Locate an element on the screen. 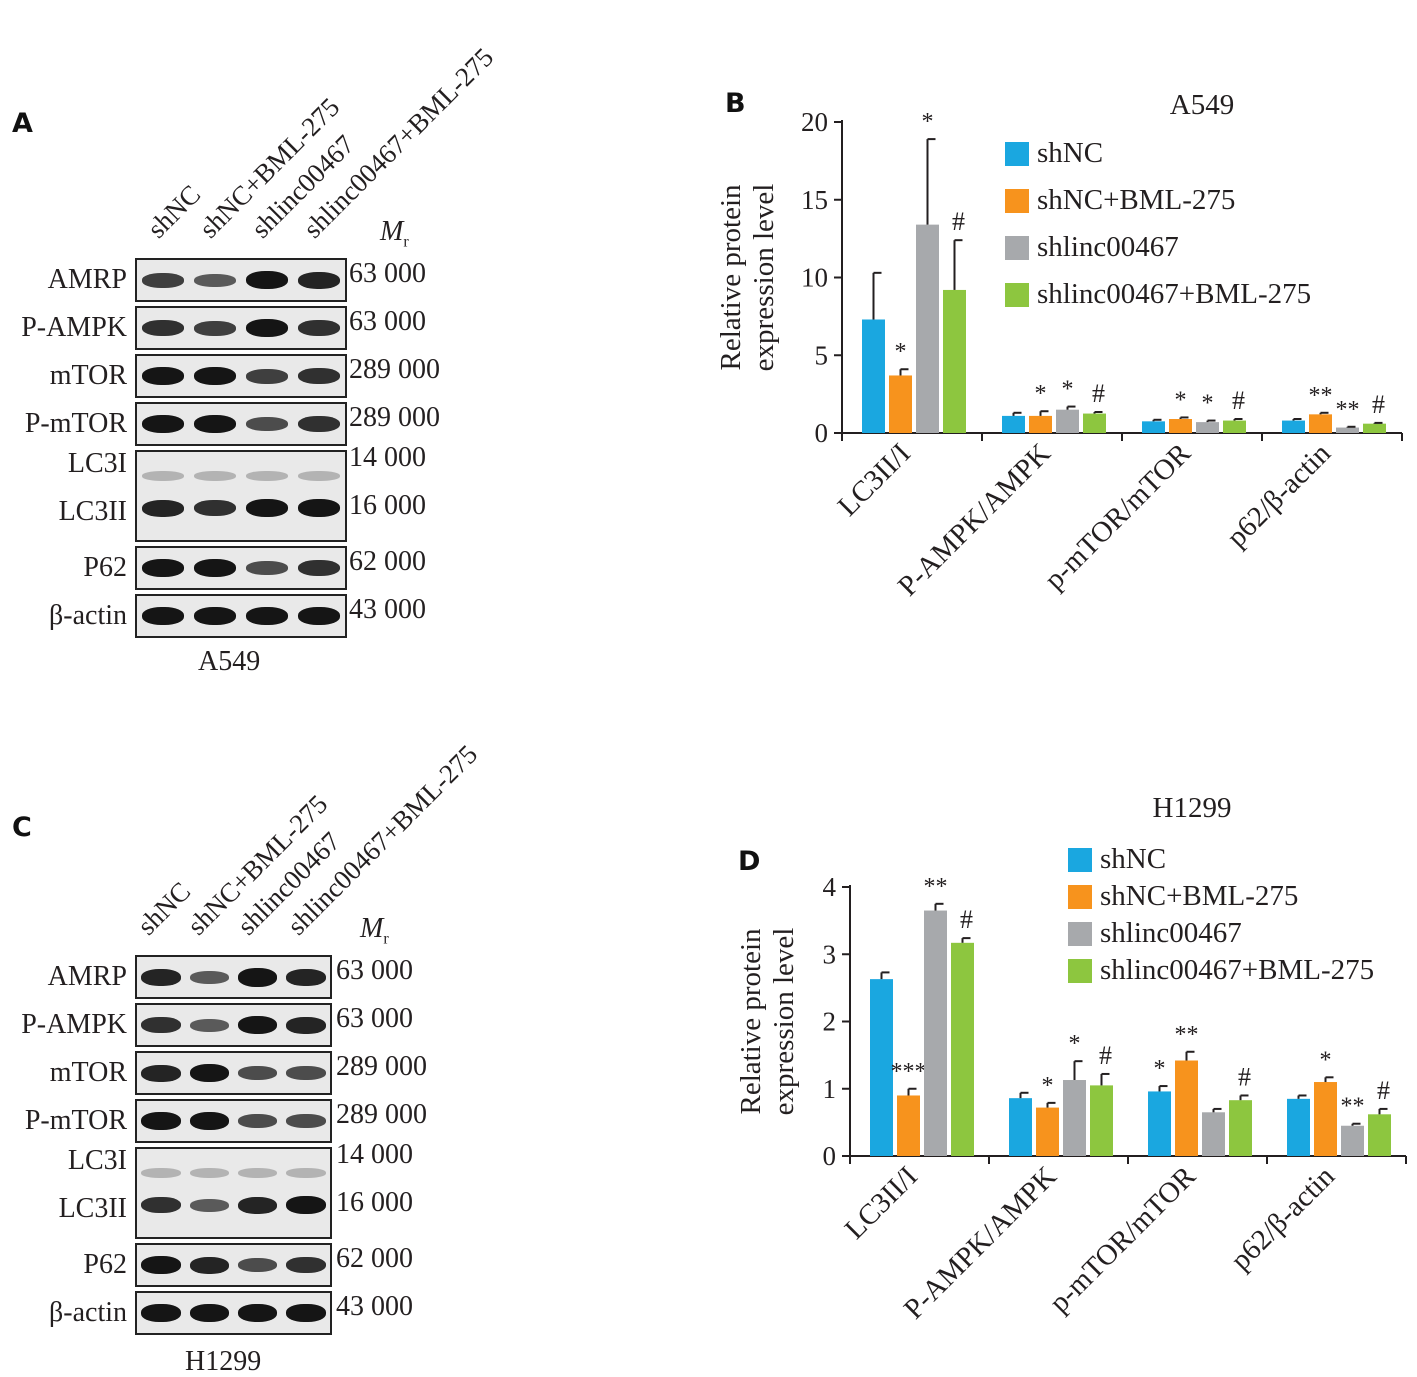 Image resolution: width=1417 pixels, height=1377 pixels. blot-mr-label: 289 000 is located at coordinates (381, 1114).